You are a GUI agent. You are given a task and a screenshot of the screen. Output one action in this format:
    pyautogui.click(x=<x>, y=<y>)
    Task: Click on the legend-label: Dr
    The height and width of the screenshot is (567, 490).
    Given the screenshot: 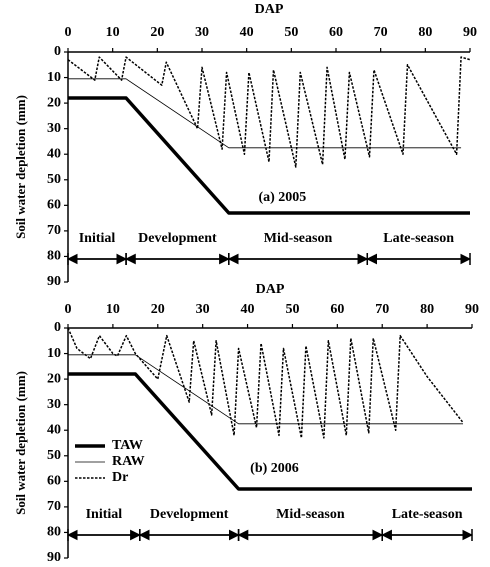 What is the action you would take?
    pyautogui.click(x=120, y=477)
    